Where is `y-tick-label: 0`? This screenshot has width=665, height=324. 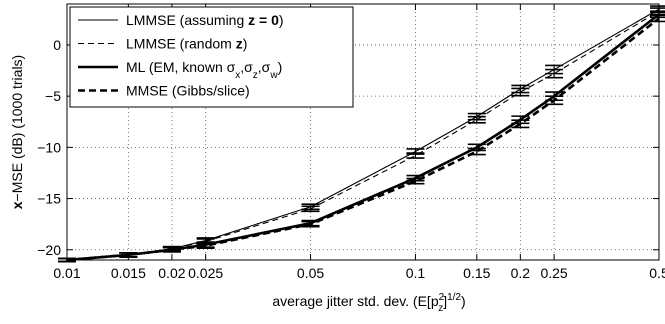 y-tick-label: 0 is located at coordinates (57, 45).